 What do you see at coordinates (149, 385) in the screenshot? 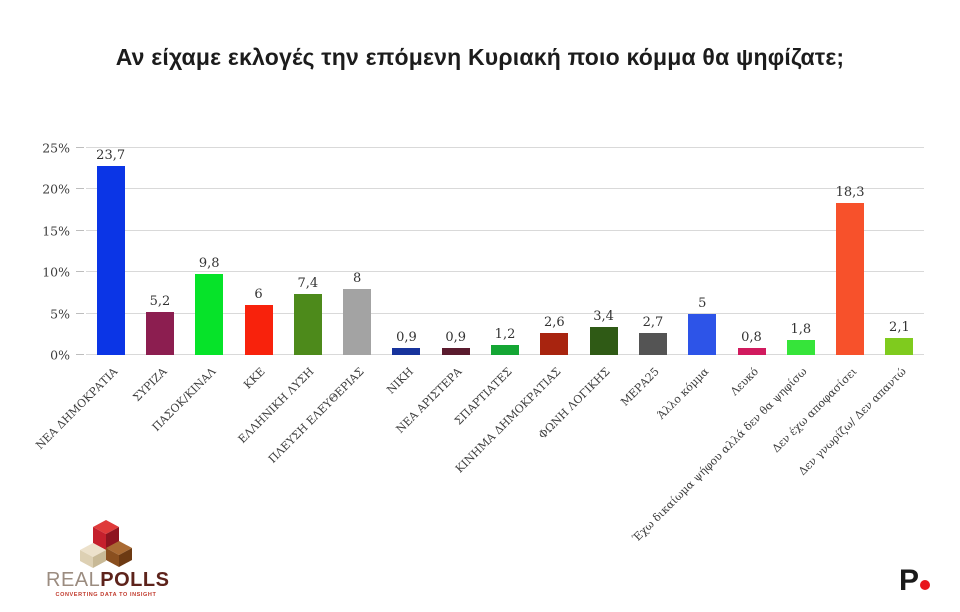
I see `x-axis-category-label: ΣΥΡΙΖΑ` at bounding box center [149, 385].